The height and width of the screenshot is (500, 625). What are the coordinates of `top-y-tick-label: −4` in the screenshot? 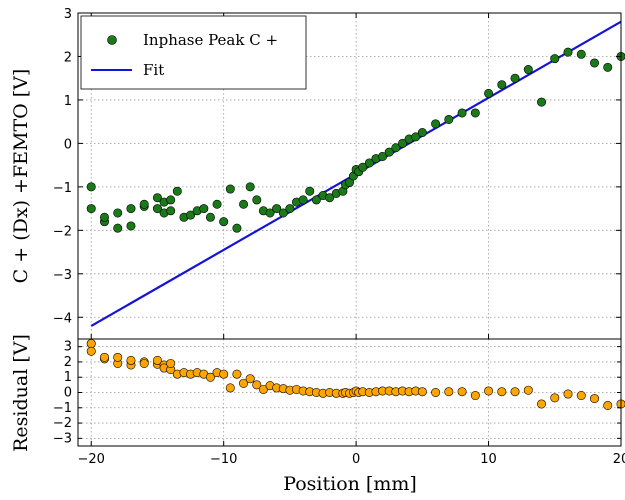 It's located at (62, 318).